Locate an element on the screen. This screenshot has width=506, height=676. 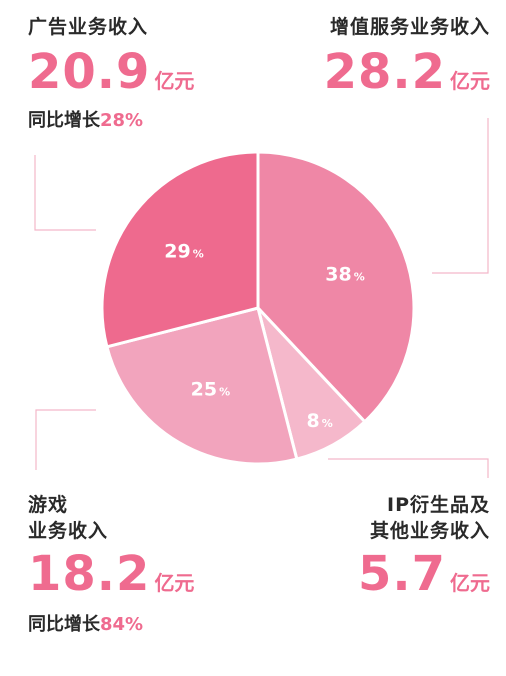
games-amount-unit: 亿元 is located at coordinates (174, 583).